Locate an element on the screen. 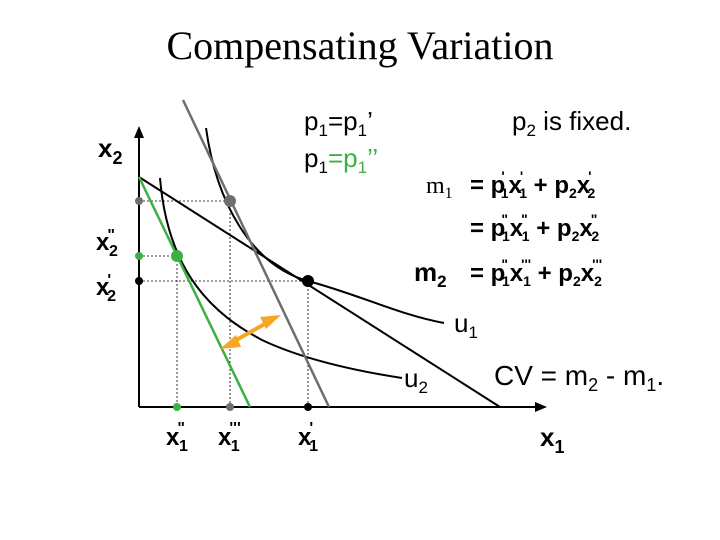 This screenshot has height=540, width=720. indifference-curve-u1 is located at coordinates (325, 225).